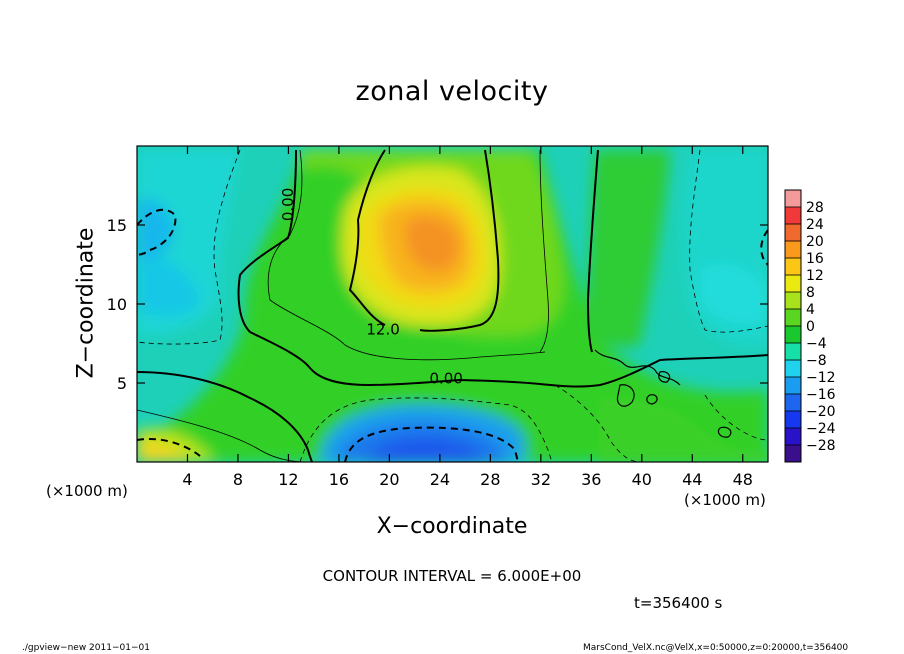 The width and height of the screenshot is (904, 654). Describe the element at coordinates (452, 576) in the screenshot. I see `contour-interval-text: CONTOUR INTERVAL = 6.000E+00` at that location.